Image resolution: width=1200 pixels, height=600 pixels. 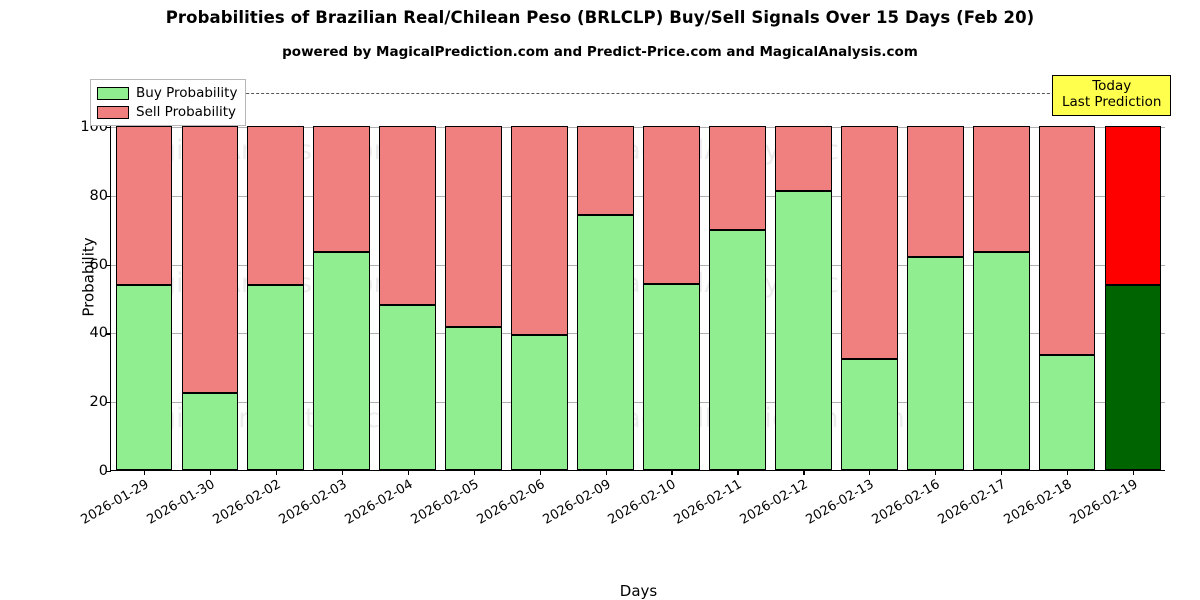 What do you see at coordinates (113, 112) in the screenshot?
I see `legend-swatch-sell` at bounding box center [113, 112].